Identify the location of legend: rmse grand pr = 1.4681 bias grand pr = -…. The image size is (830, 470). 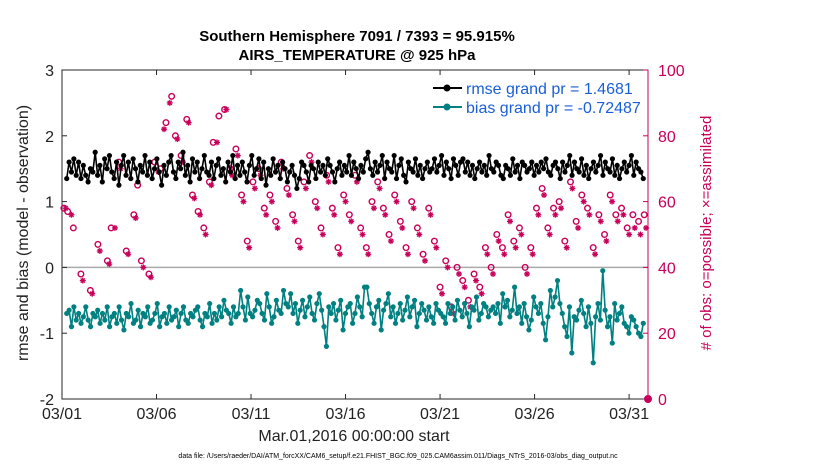
(538, 98).